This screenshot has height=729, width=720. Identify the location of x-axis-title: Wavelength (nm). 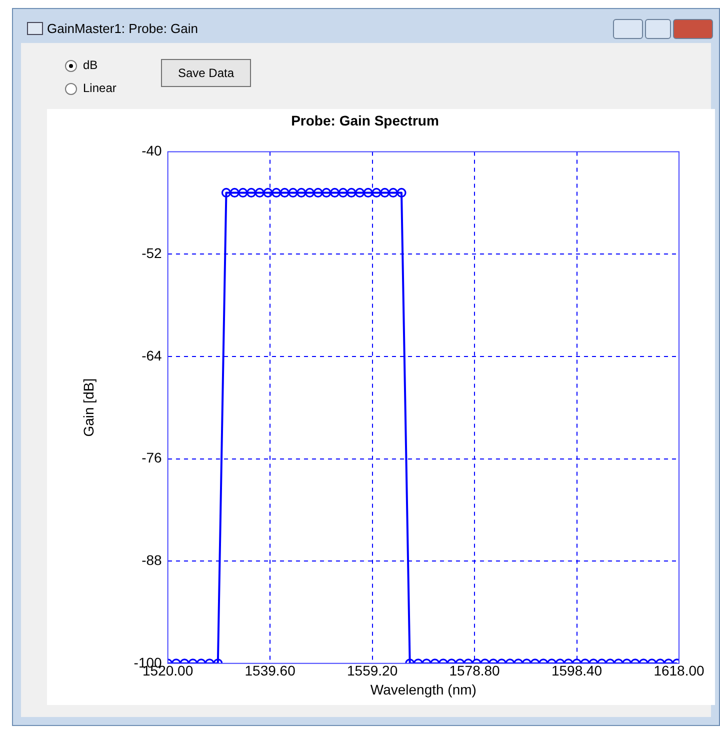
(423, 689).